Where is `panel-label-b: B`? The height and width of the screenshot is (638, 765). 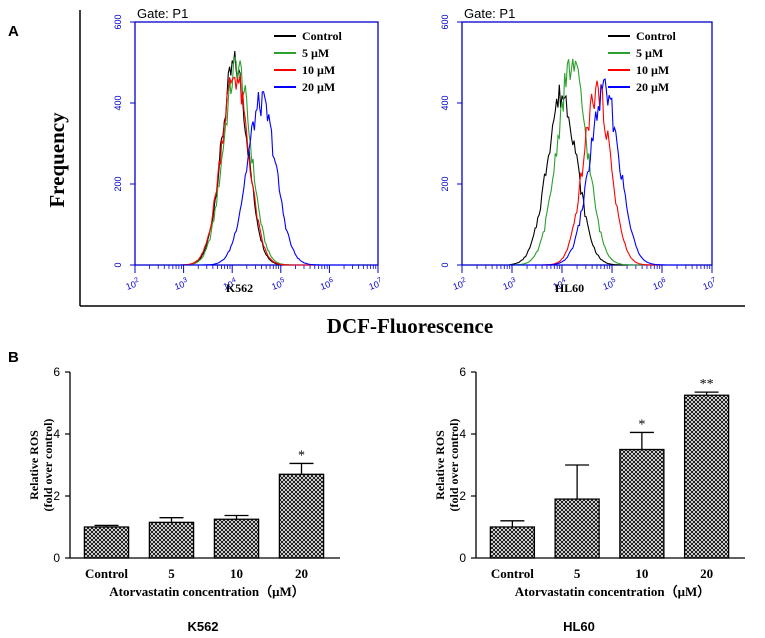 panel-label-b: B is located at coordinates (13, 357).